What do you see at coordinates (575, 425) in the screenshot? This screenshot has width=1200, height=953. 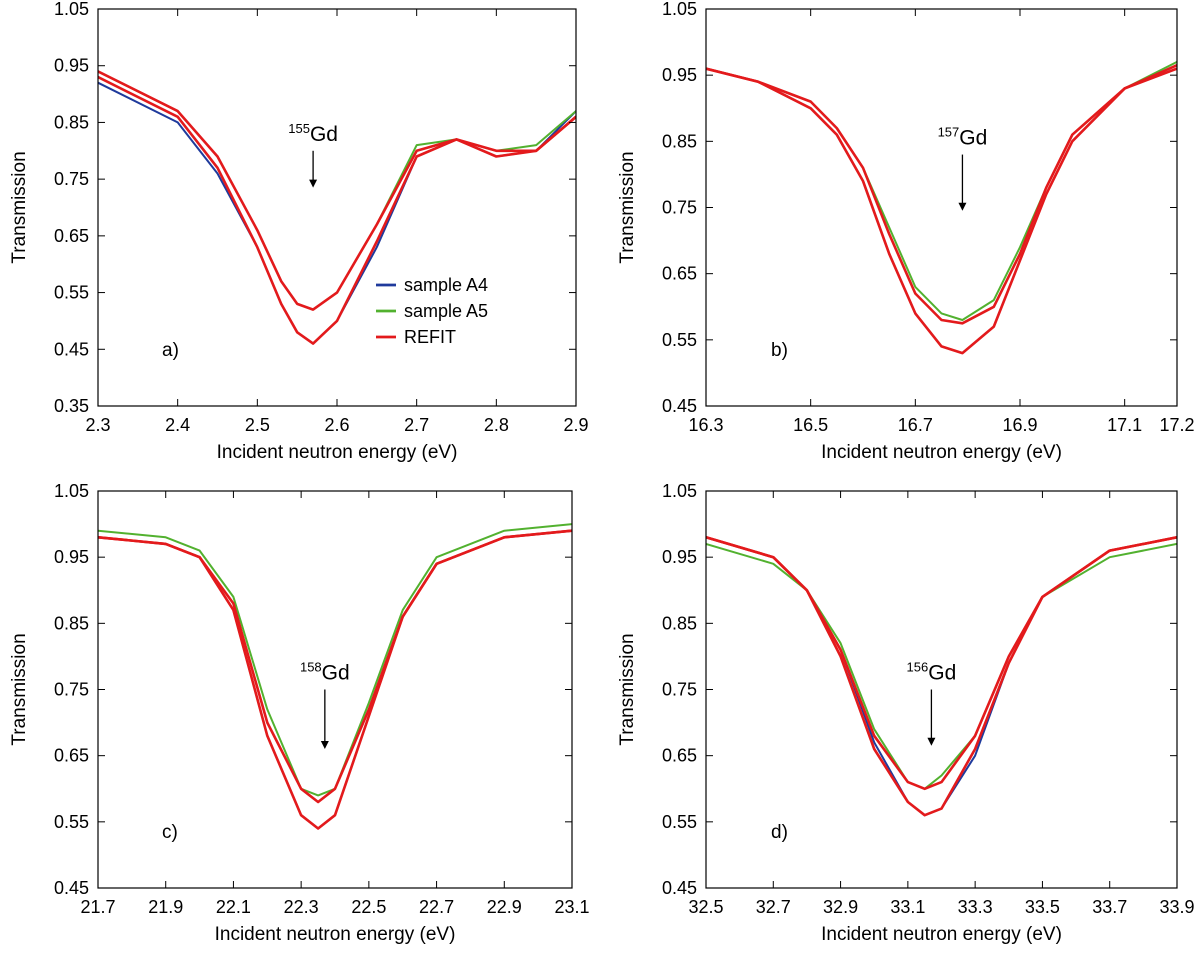 I see `x-tick-label: 2.9` at bounding box center [575, 425].